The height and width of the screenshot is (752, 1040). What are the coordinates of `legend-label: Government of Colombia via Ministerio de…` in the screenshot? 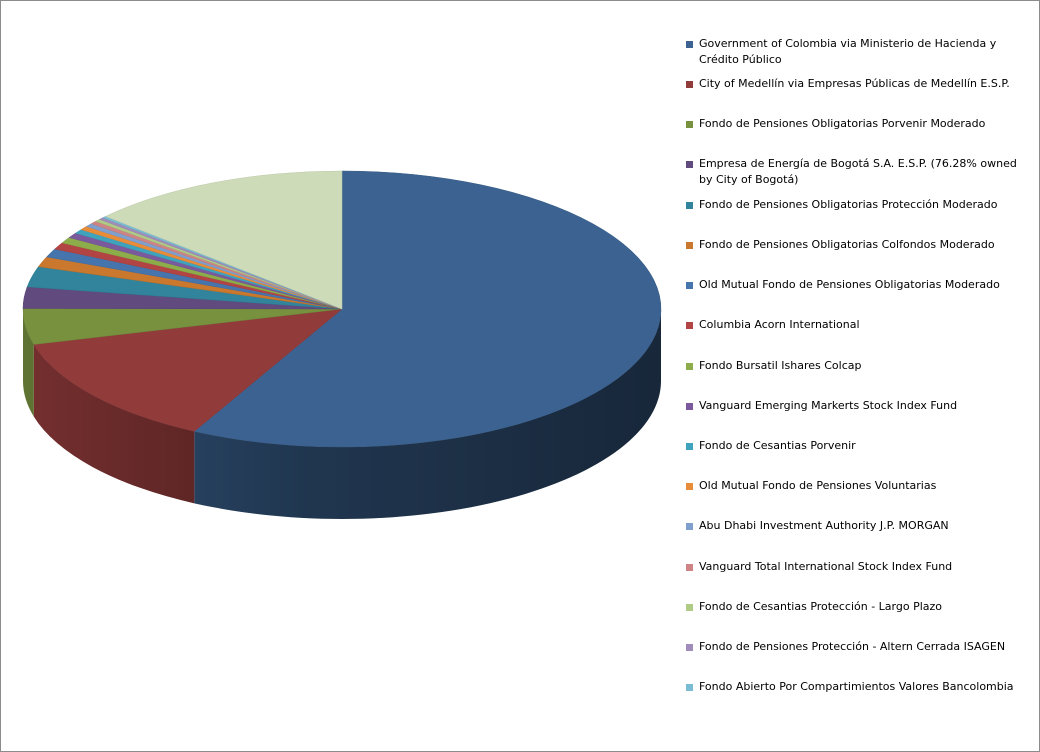 It's located at (848, 51).